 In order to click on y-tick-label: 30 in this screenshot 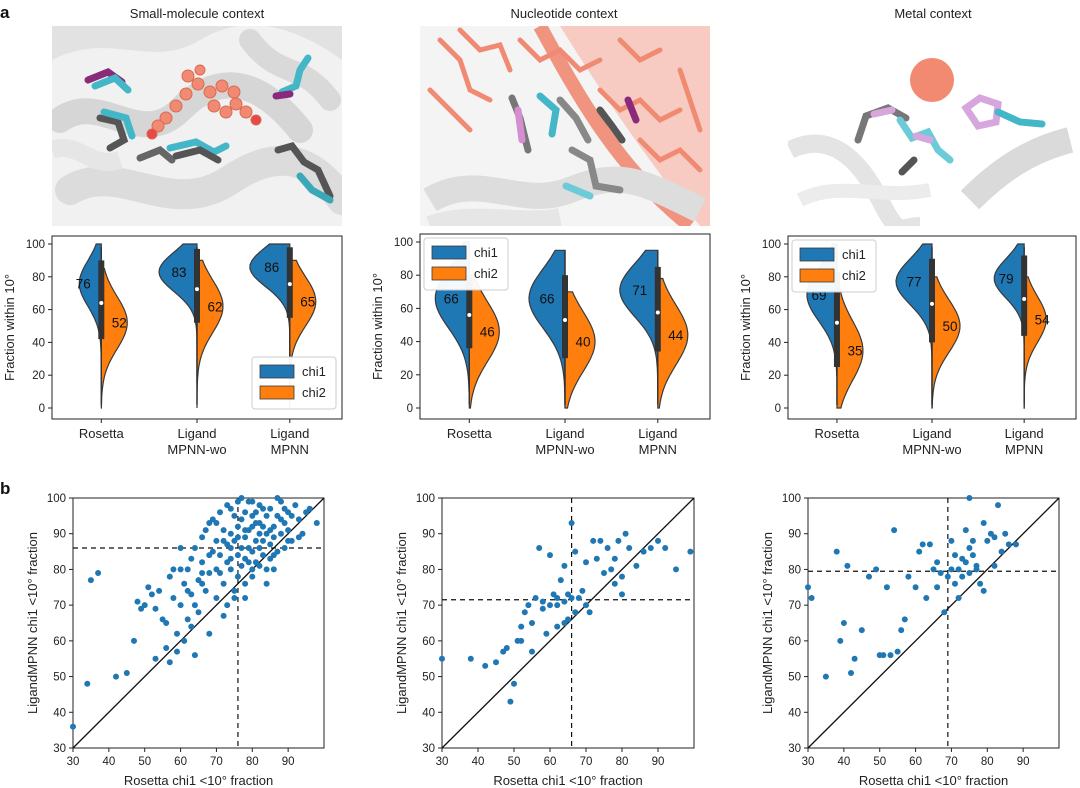, I will do `click(59, 749)`.